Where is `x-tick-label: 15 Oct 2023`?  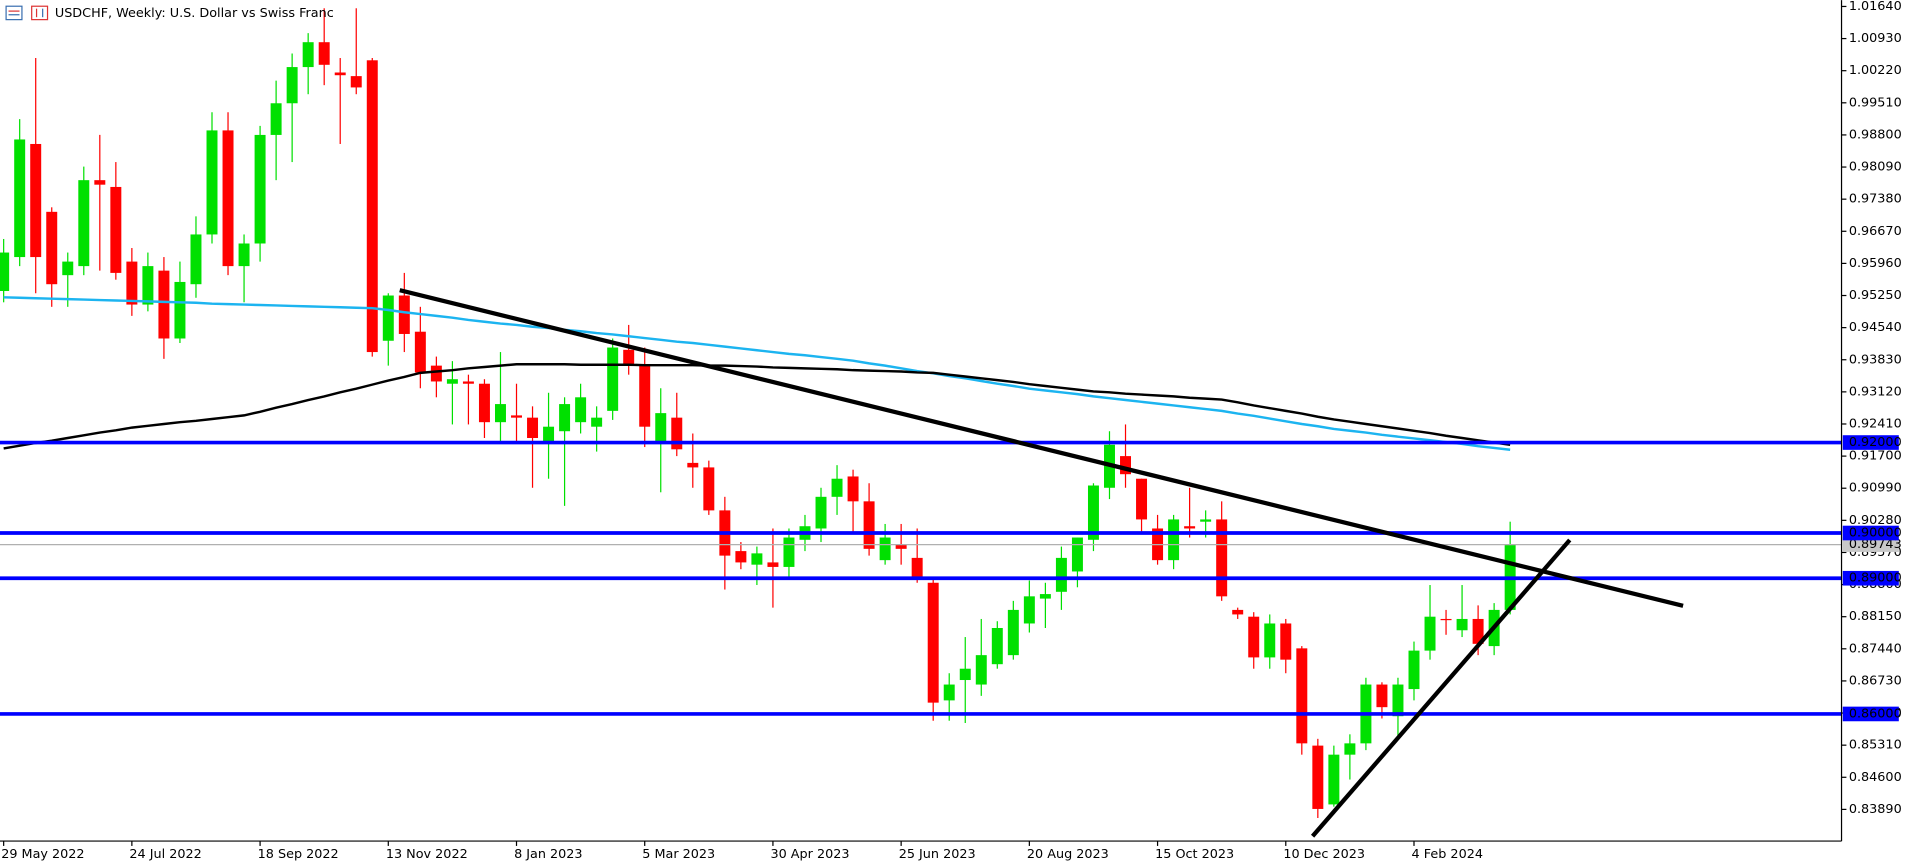
x-tick-label: 15 Oct 2023 is located at coordinates (1194, 854).